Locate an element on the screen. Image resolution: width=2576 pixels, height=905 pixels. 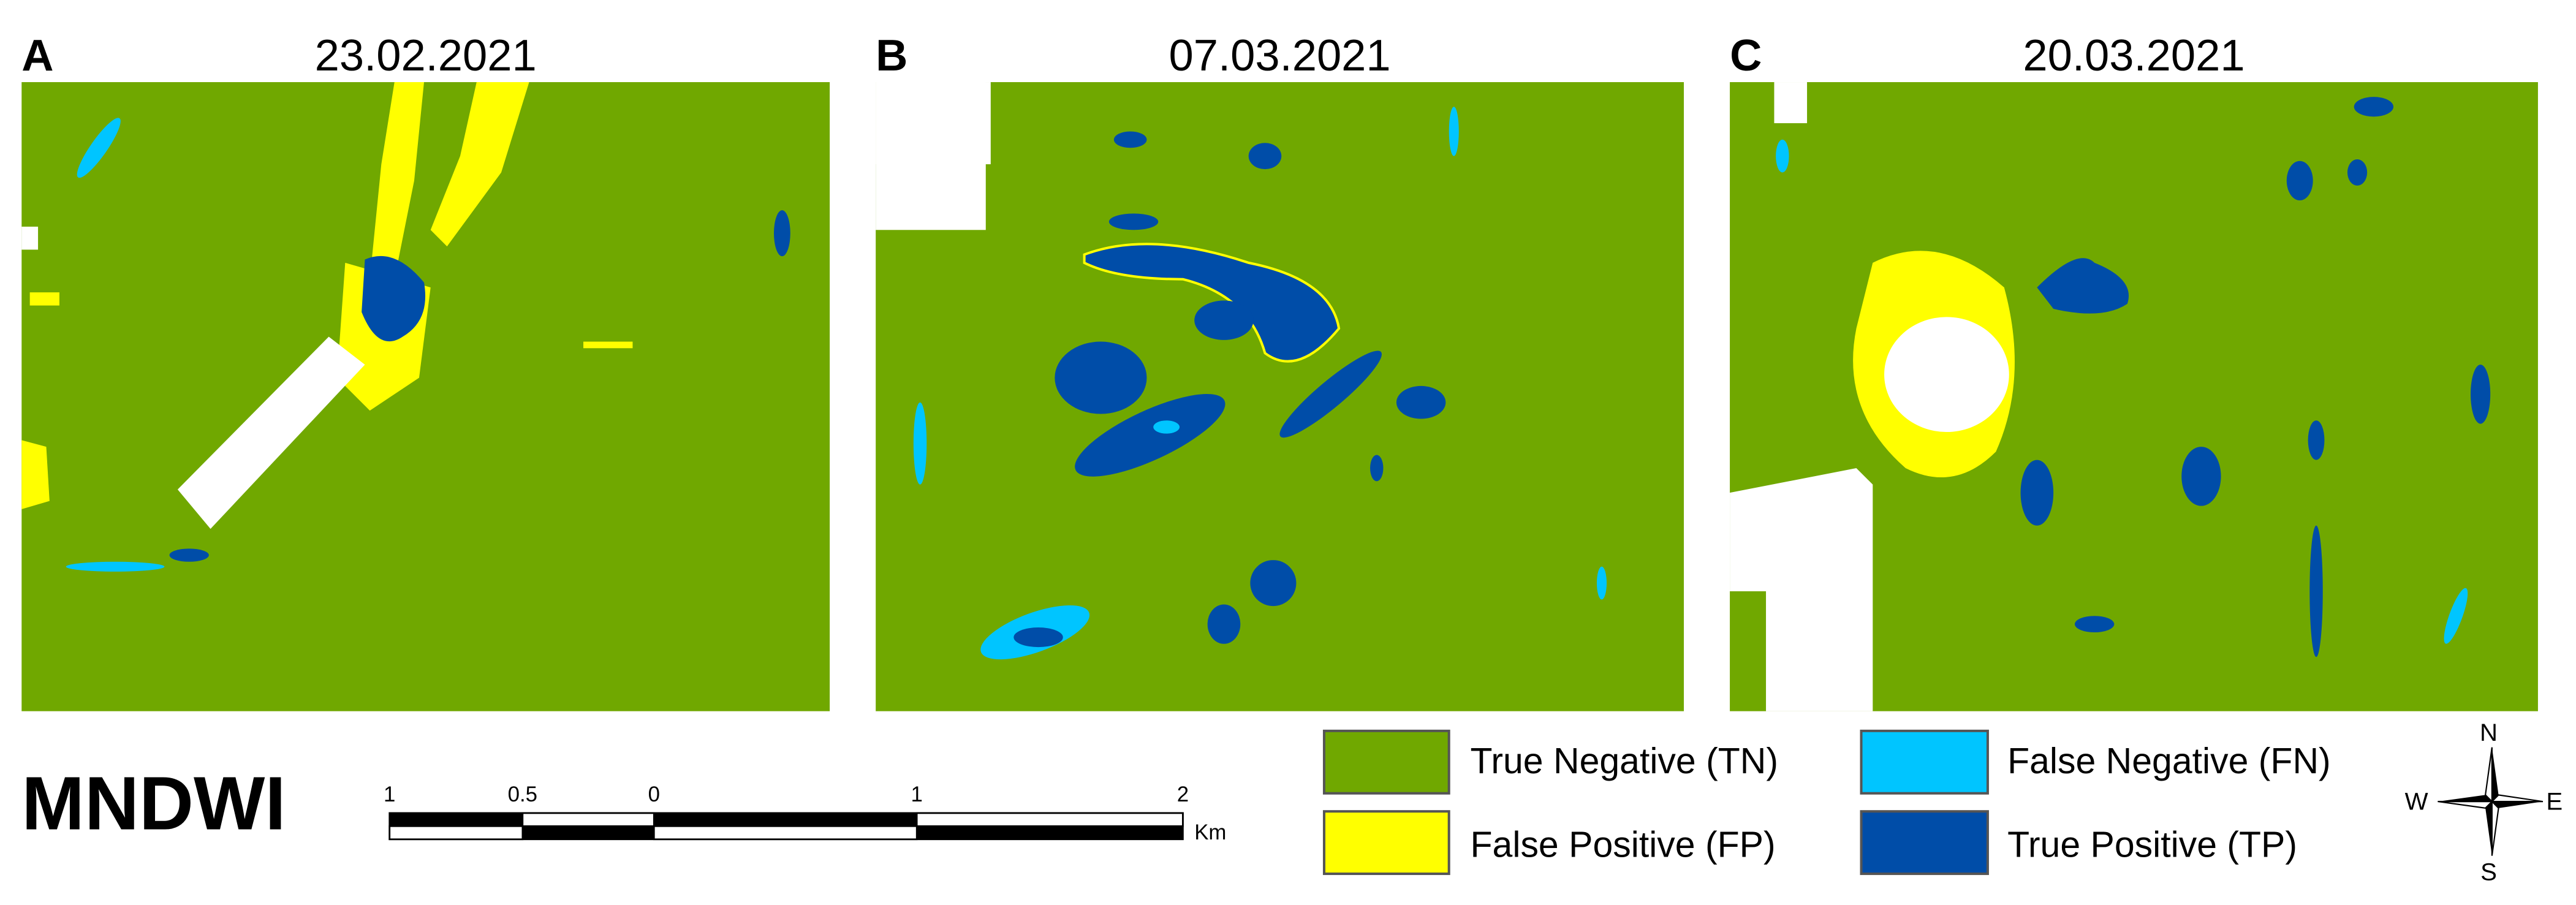
panel-letter: A is located at coordinates (37, 55).